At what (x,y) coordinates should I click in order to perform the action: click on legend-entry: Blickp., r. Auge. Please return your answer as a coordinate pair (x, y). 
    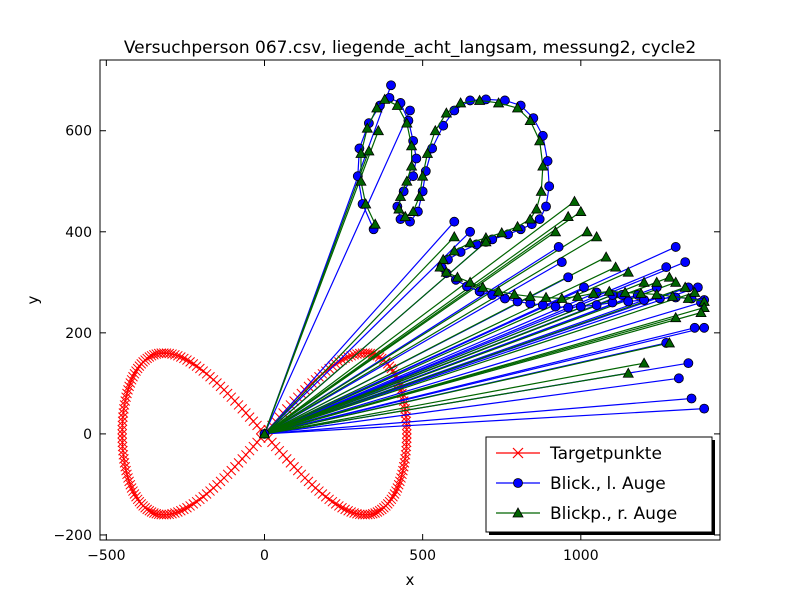
    Looking at the image, I should click on (586, 514).